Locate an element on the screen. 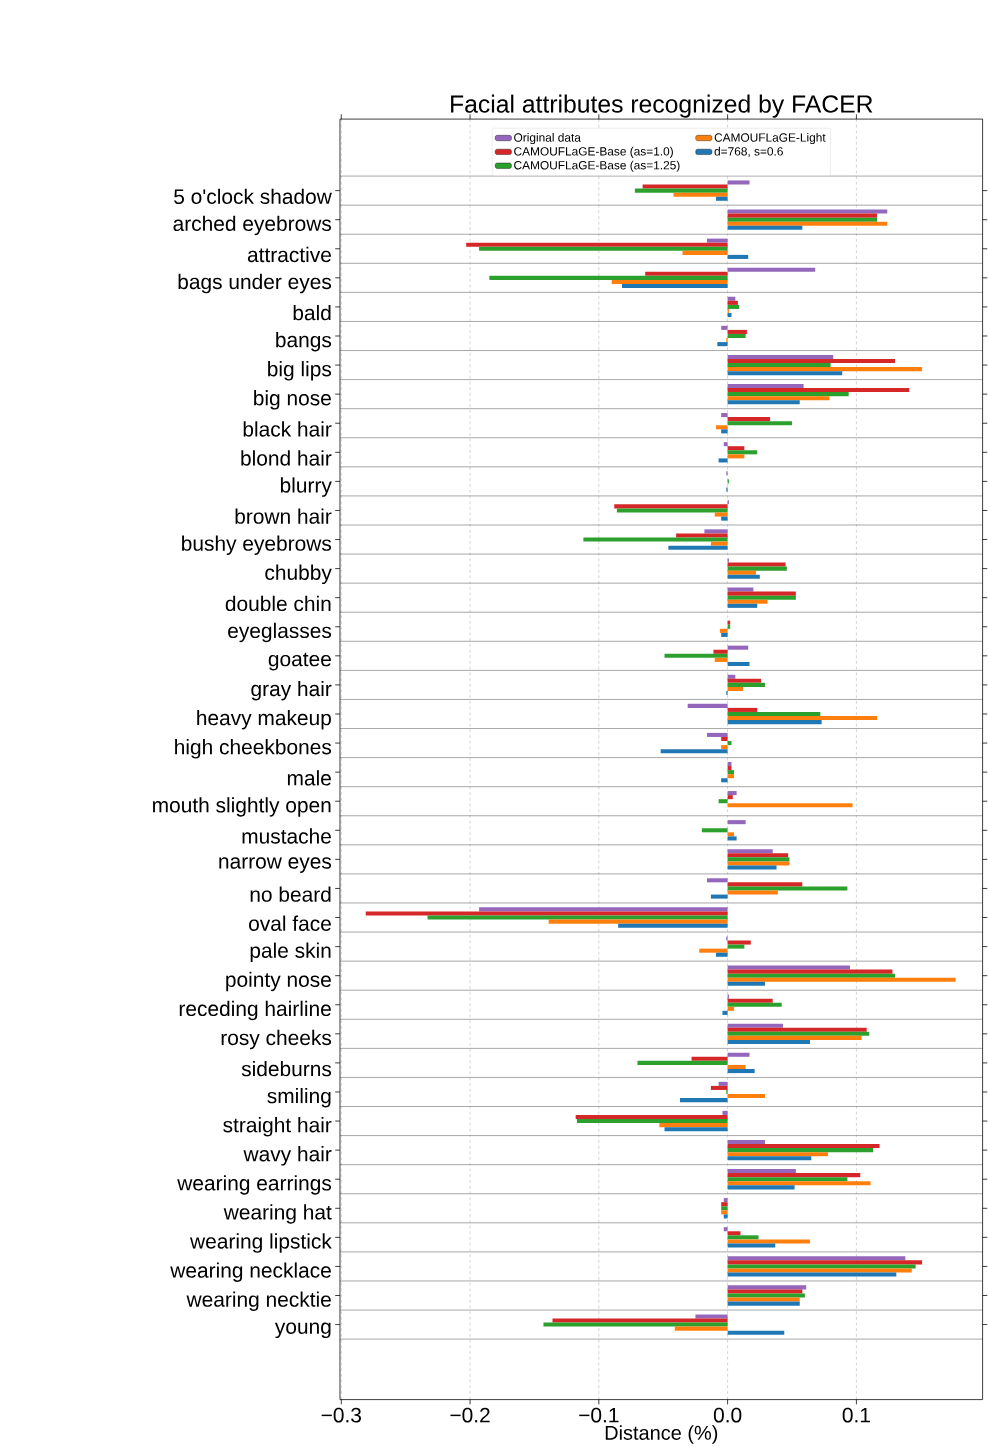 The width and height of the screenshot is (988, 1447). legend-label: Original data is located at coordinates (548, 139).